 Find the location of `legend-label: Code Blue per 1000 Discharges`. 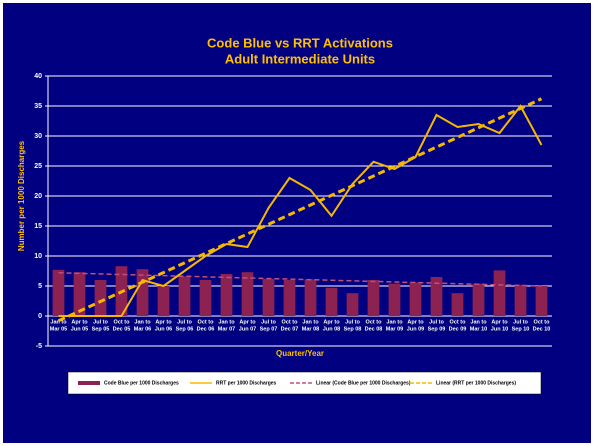

legend-label: Code Blue per 1000 Discharges is located at coordinates (141, 383).